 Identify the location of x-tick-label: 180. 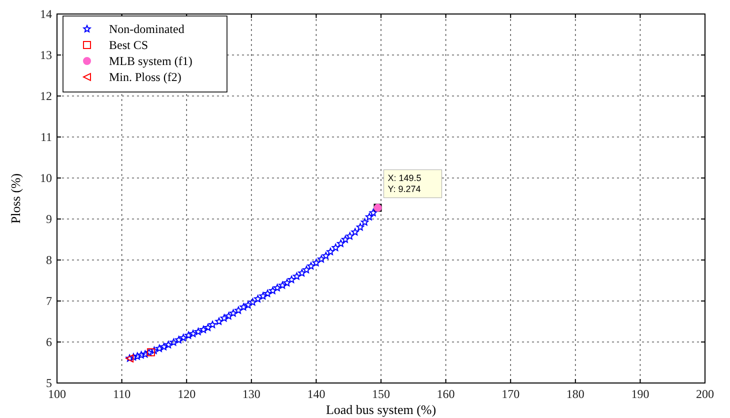
(575, 394).